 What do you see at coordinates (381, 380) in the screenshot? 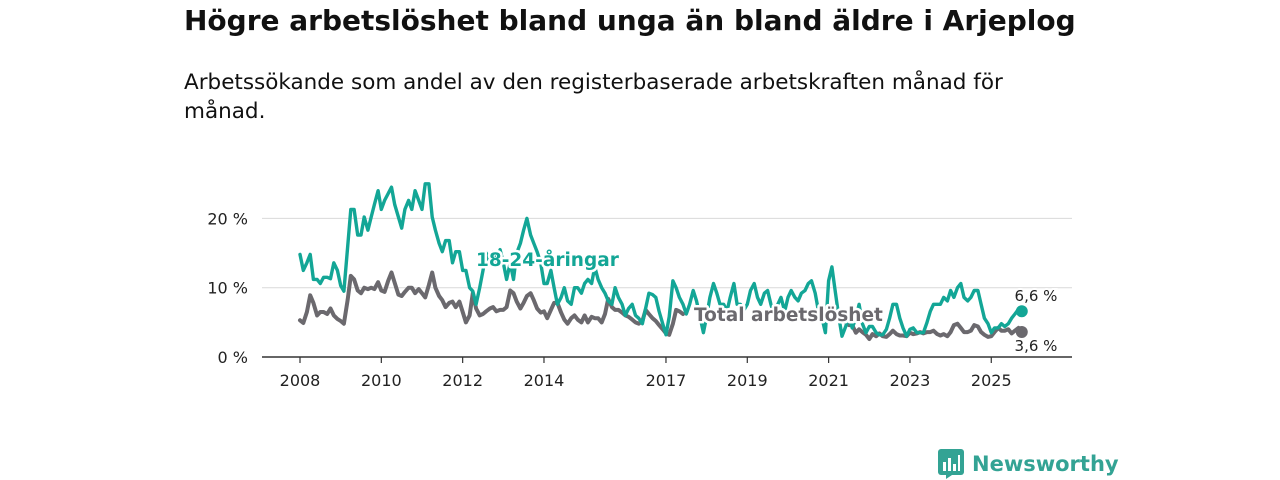
I see `x-tick-label: 2010` at bounding box center [381, 380].